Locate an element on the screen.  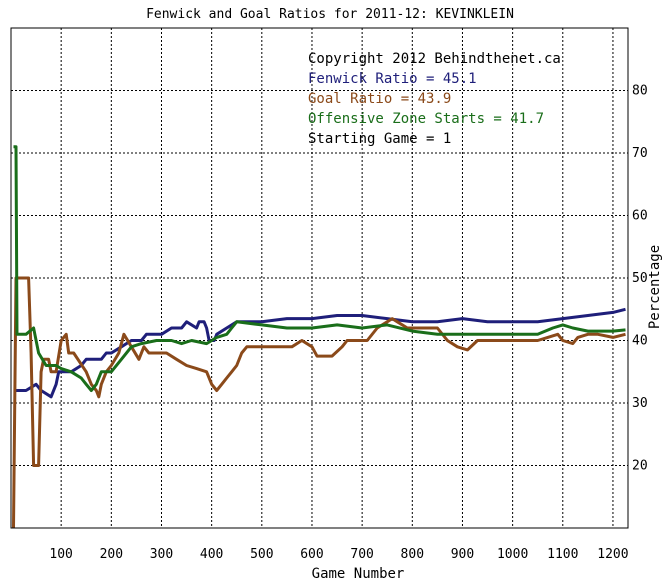
x-tick-label: 800 is located at coordinates (412, 554).